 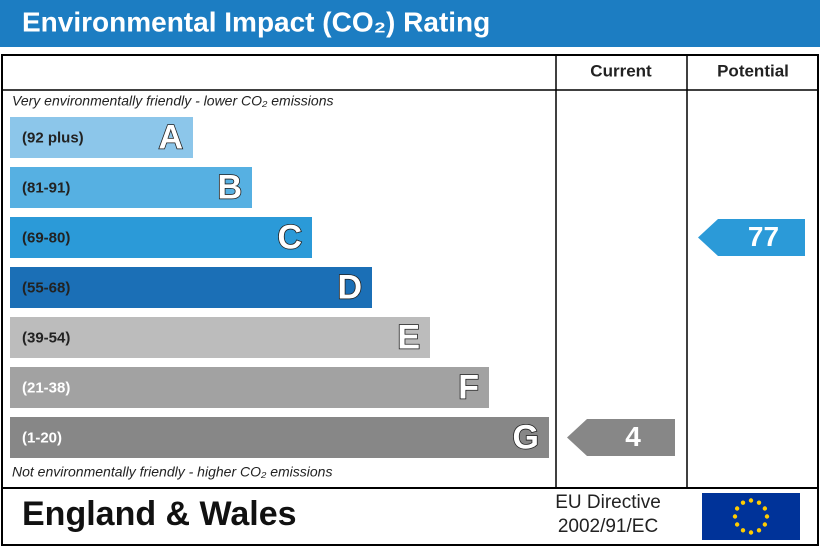 What do you see at coordinates (408, 337) in the screenshot?
I see `band-letter: E` at bounding box center [408, 337].